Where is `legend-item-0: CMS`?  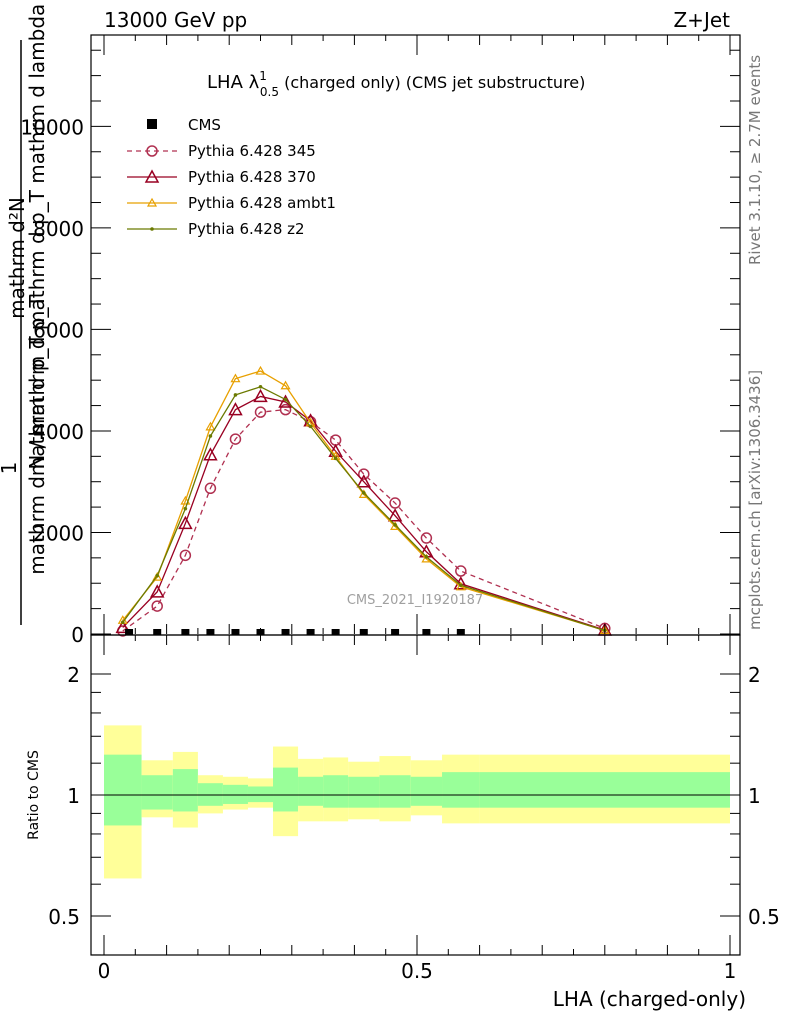
legend-item-0: CMS is located at coordinates (184, 125).